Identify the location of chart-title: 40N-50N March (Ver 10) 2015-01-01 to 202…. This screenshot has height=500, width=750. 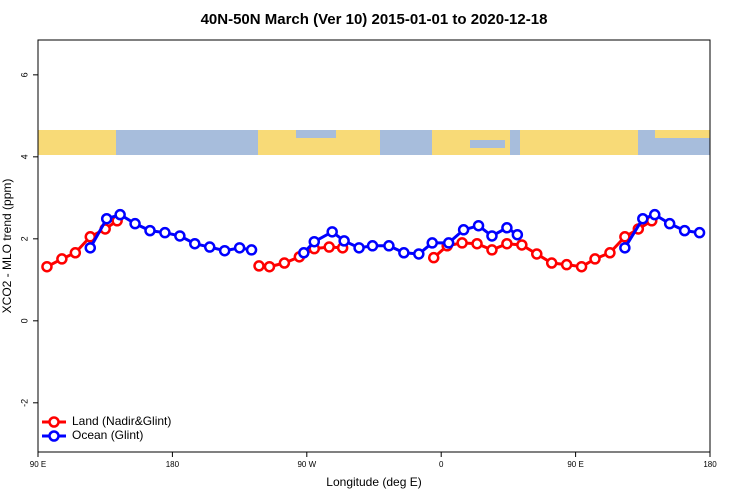
(374, 19).